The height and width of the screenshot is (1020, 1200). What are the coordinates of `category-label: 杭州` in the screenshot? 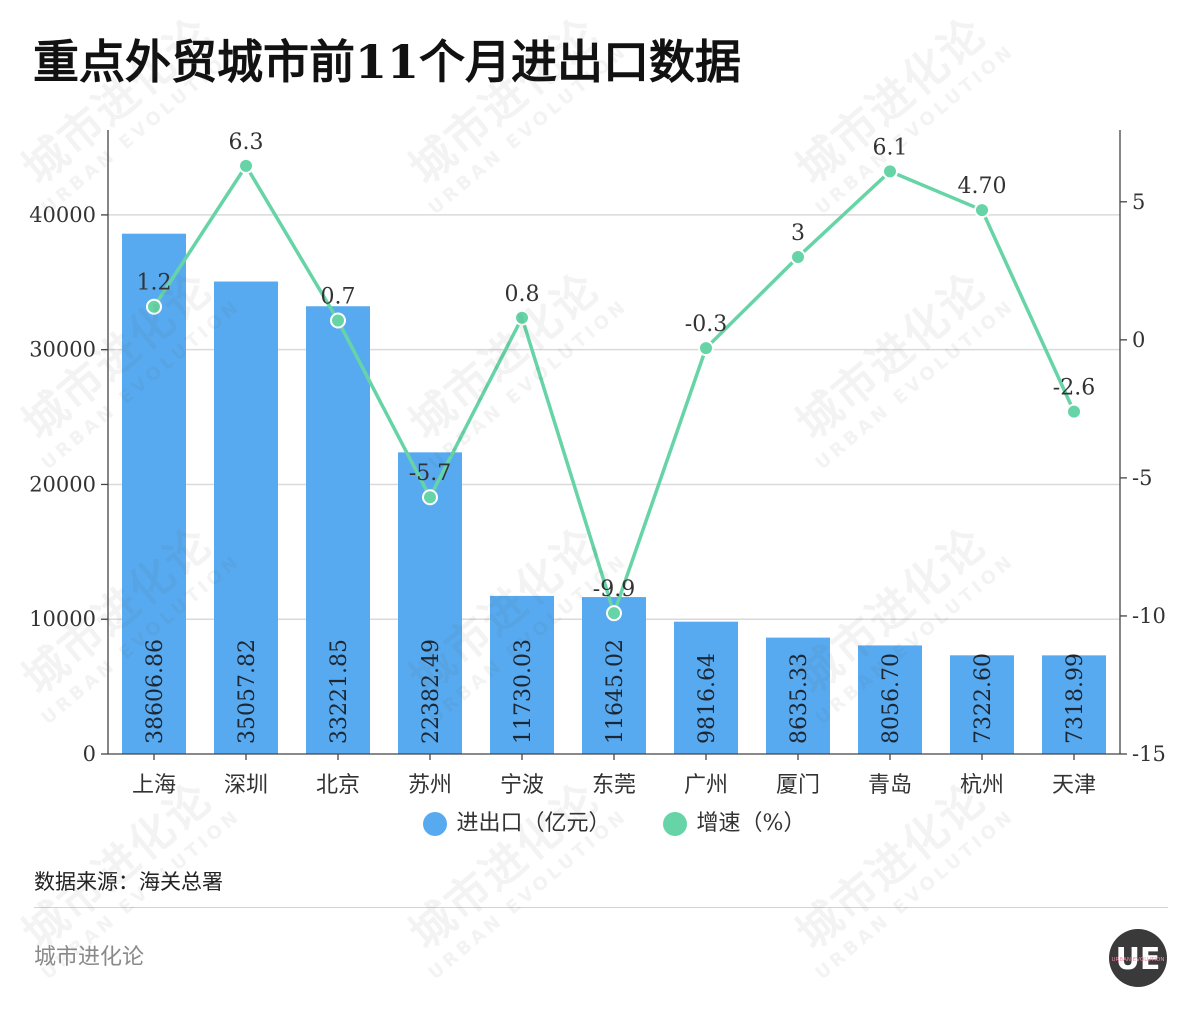 It's located at (982, 785).